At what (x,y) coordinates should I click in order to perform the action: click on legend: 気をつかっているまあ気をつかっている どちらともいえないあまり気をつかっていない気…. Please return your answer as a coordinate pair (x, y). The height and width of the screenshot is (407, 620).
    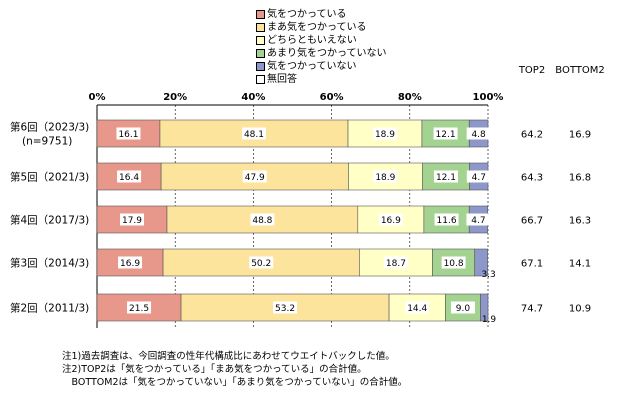
    Looking at the image, I should click on (321, 47).